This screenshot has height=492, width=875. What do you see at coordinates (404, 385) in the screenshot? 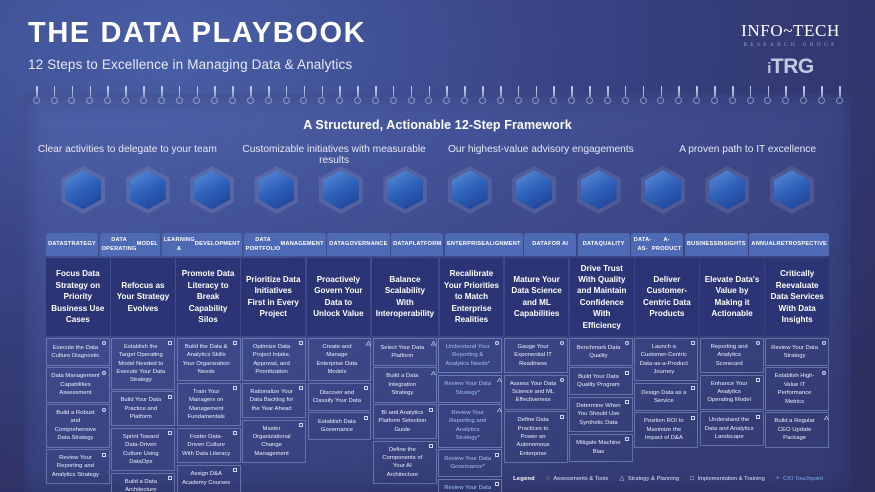
I see `initiative-card: Build a Data Integration Strategy` at bounding box center [404, 385].